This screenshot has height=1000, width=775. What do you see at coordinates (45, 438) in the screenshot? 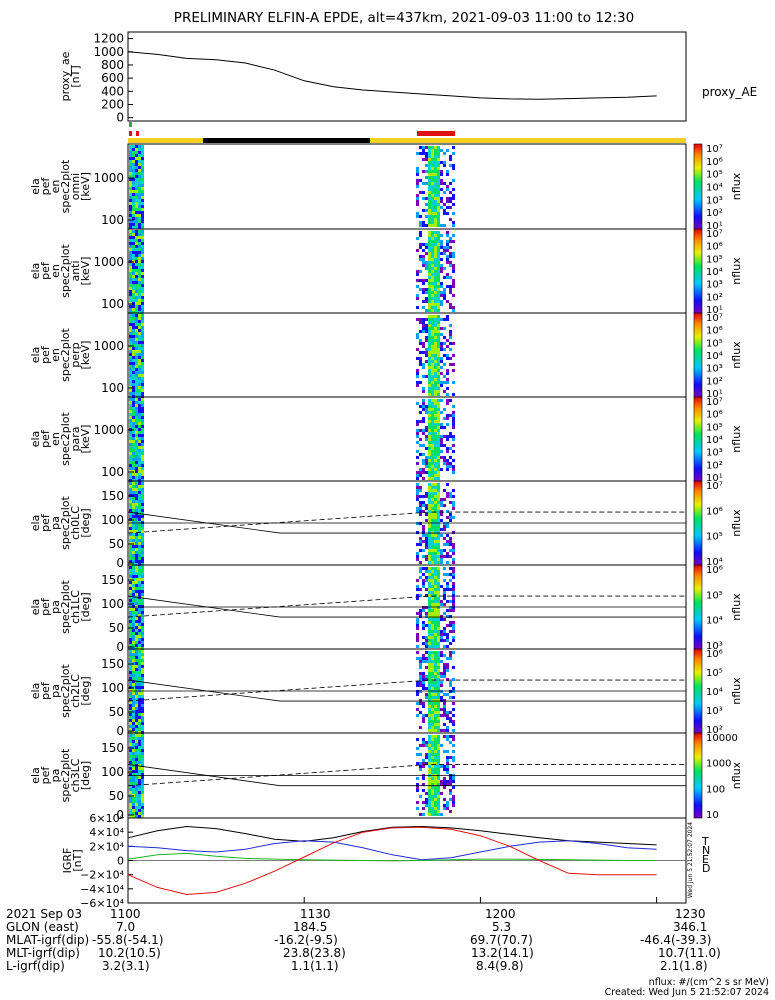
I see `y-axis-label: pef` at bounding box center [45, 438].